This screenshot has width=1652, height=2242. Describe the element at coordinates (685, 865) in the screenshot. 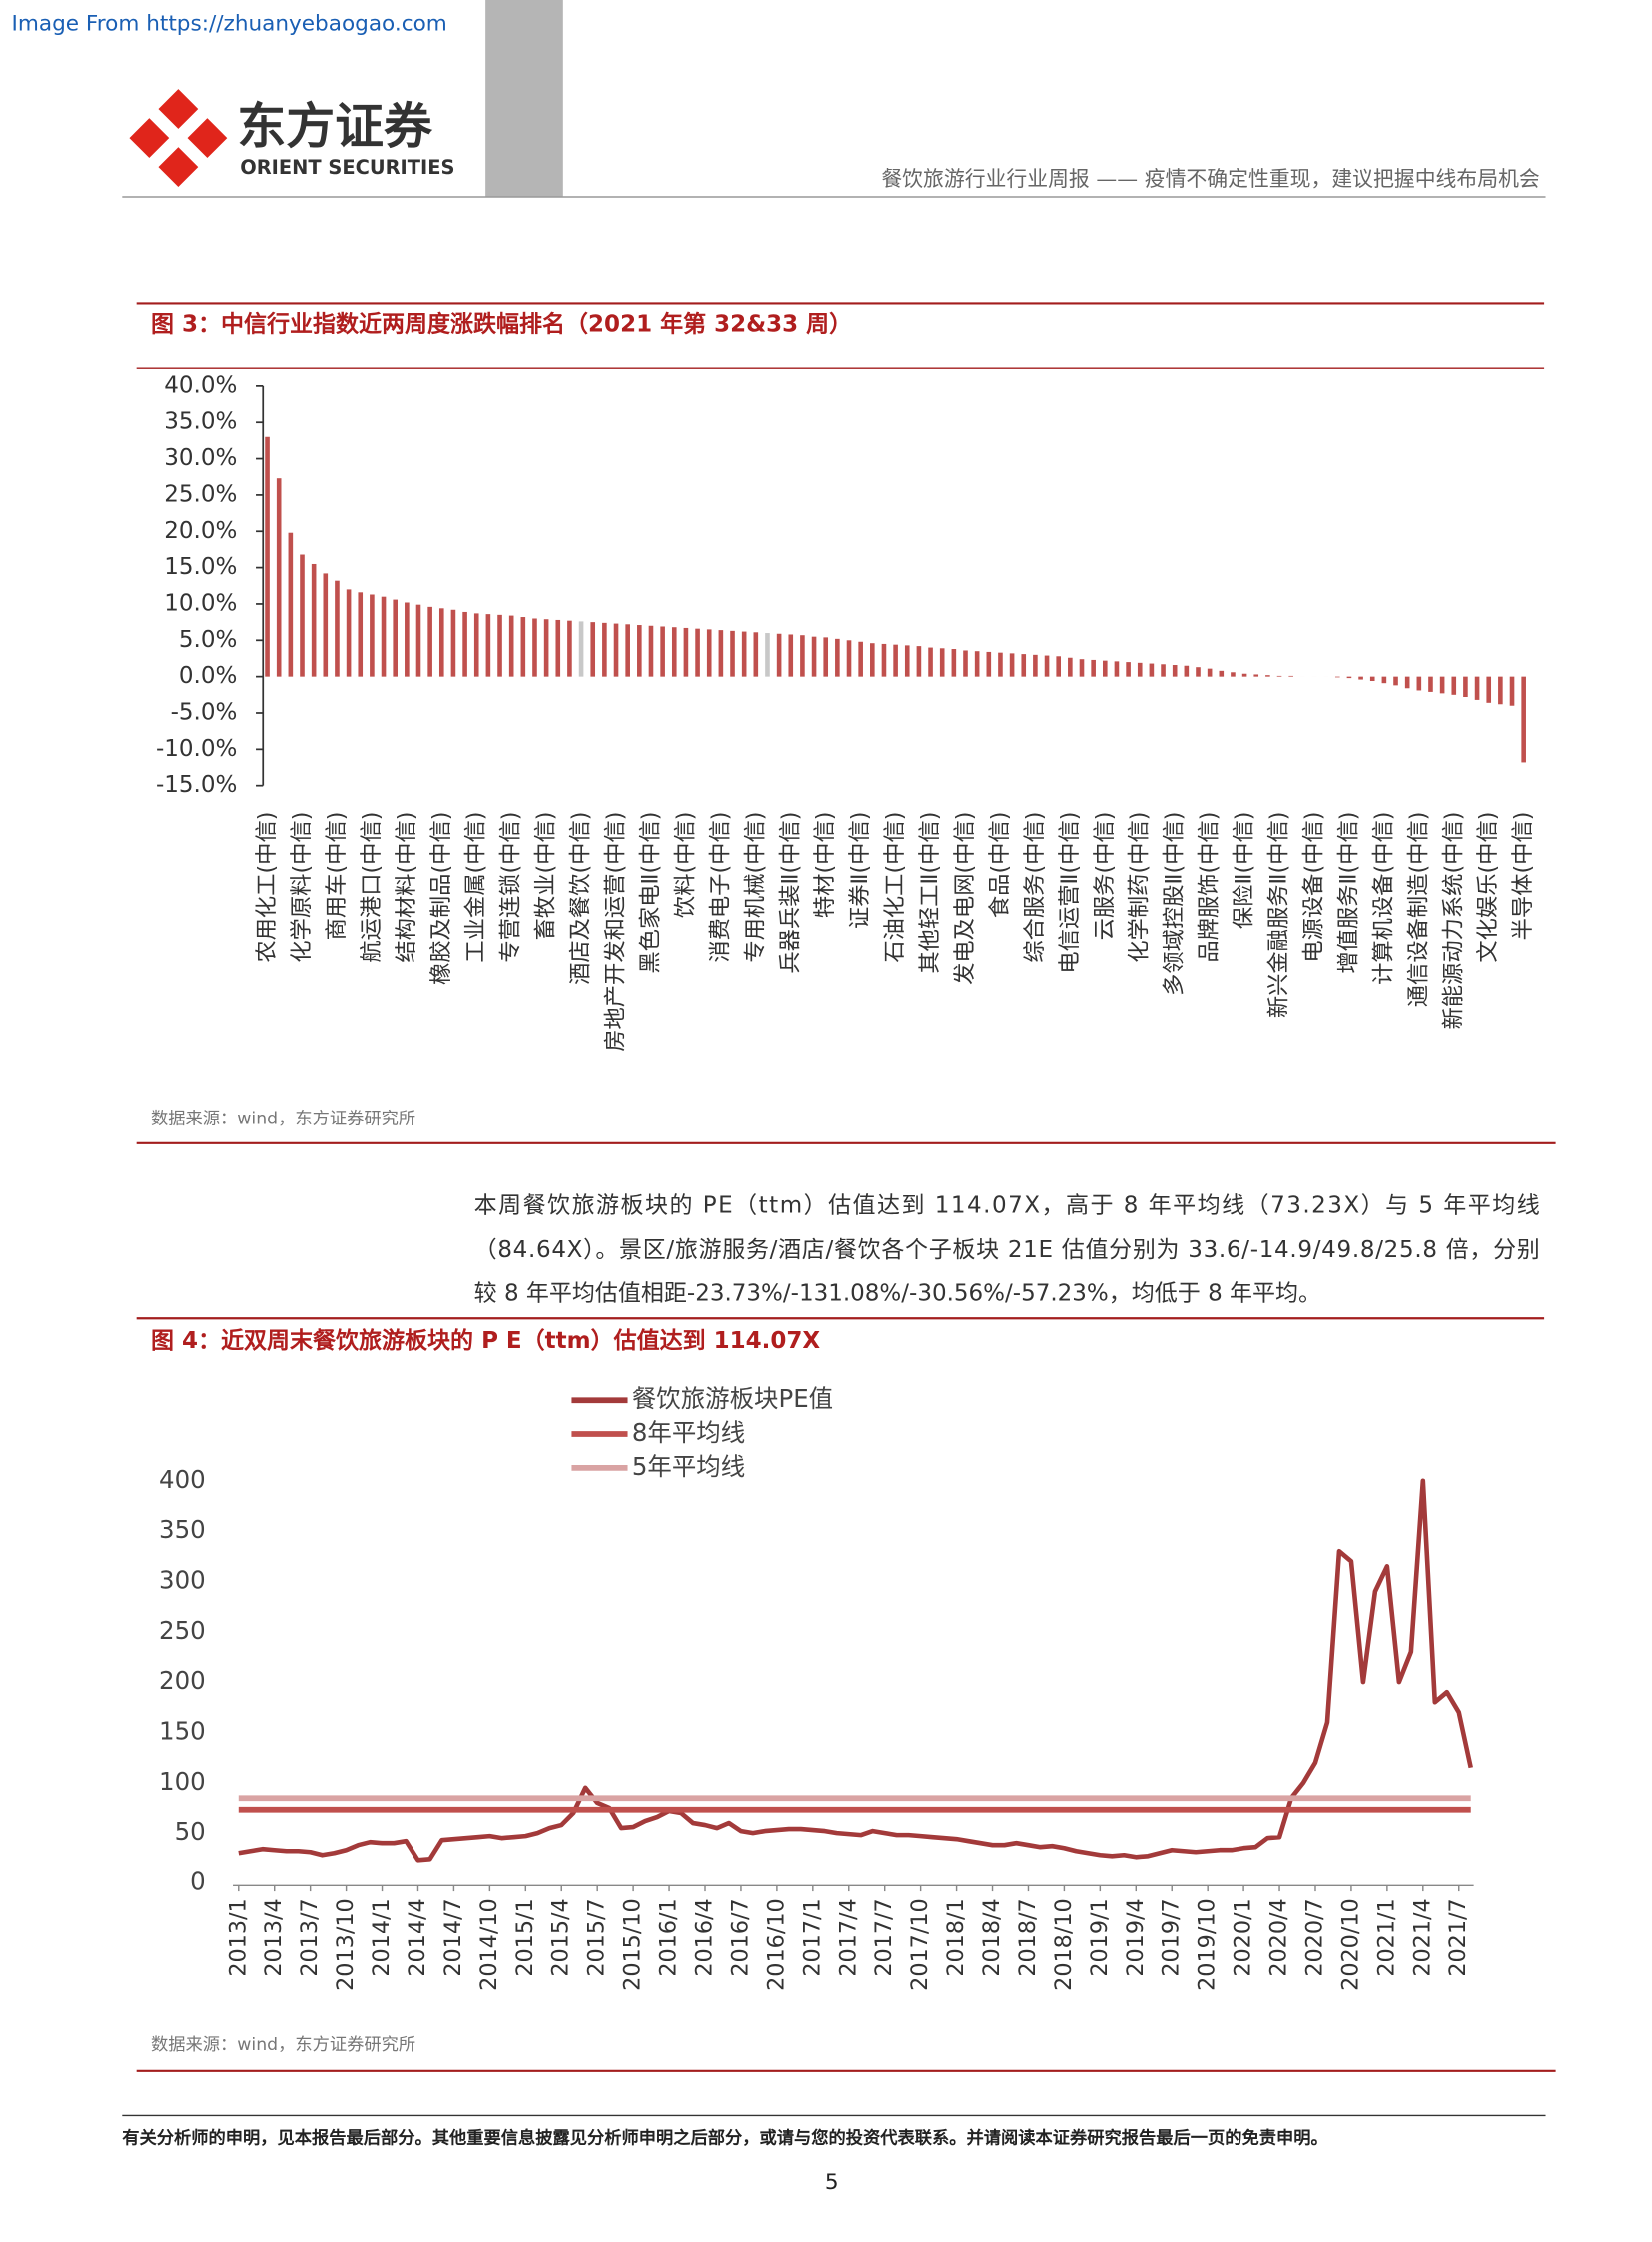

I see `x-tick-label: 饮料(中信)` at that location.